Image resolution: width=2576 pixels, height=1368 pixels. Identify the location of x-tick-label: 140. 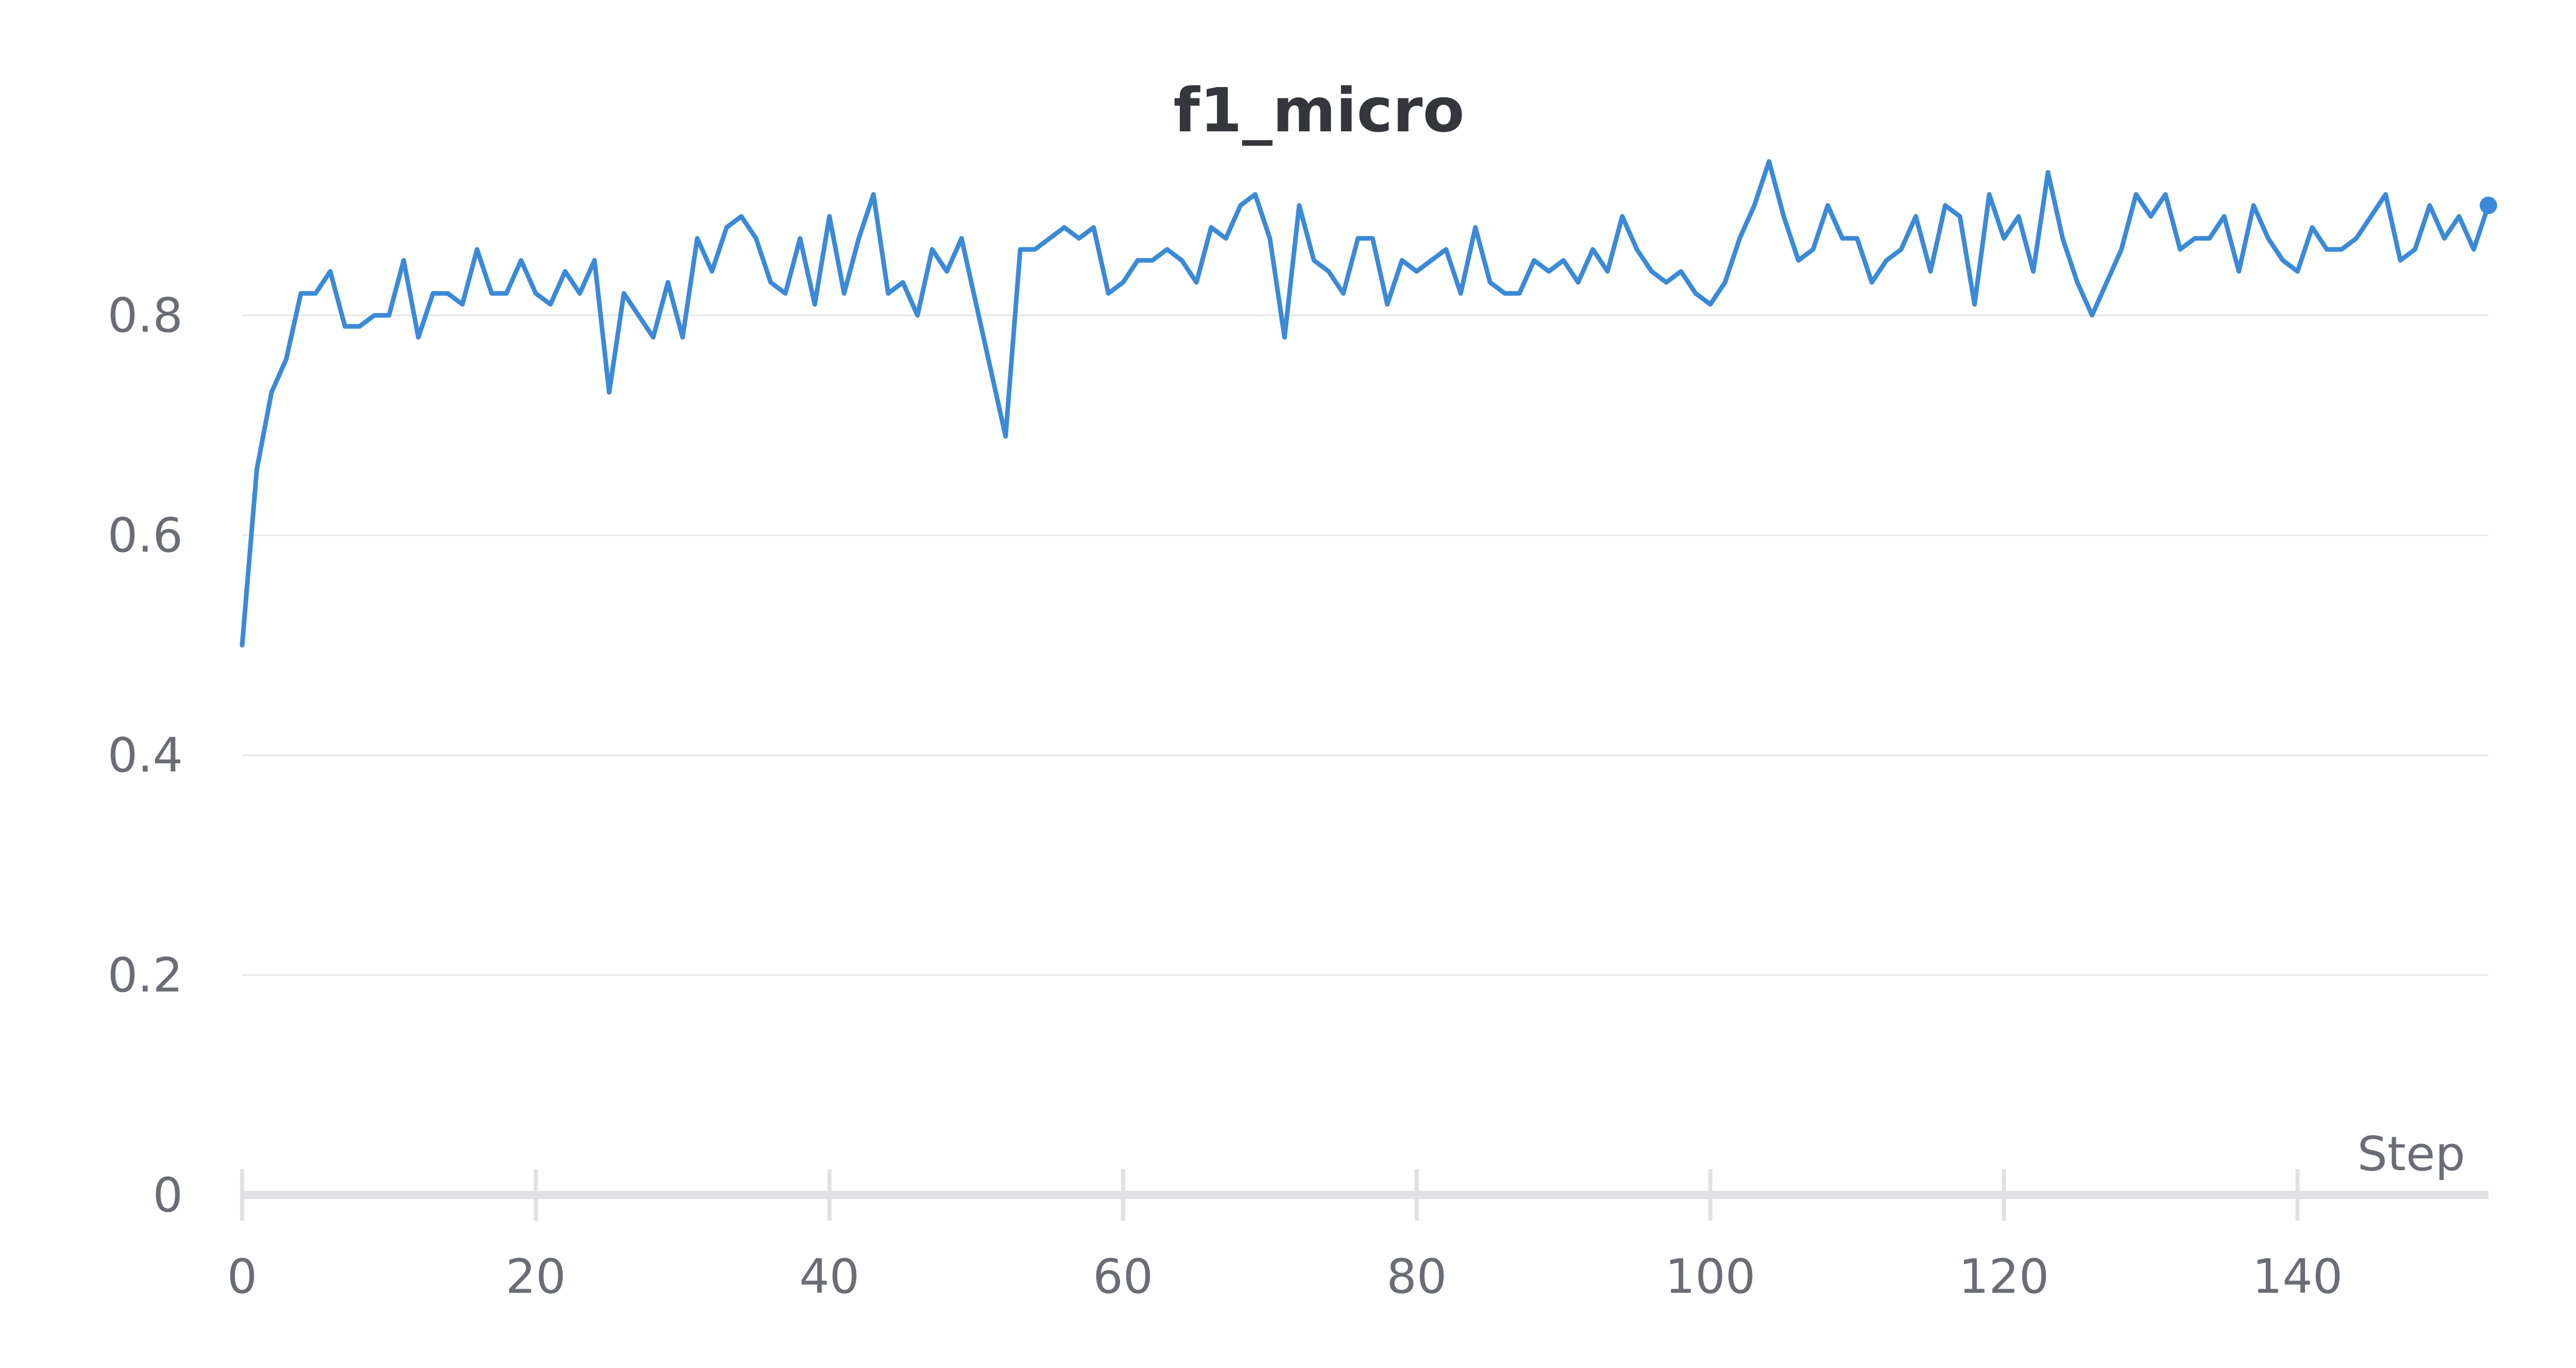
(2297, 1276).